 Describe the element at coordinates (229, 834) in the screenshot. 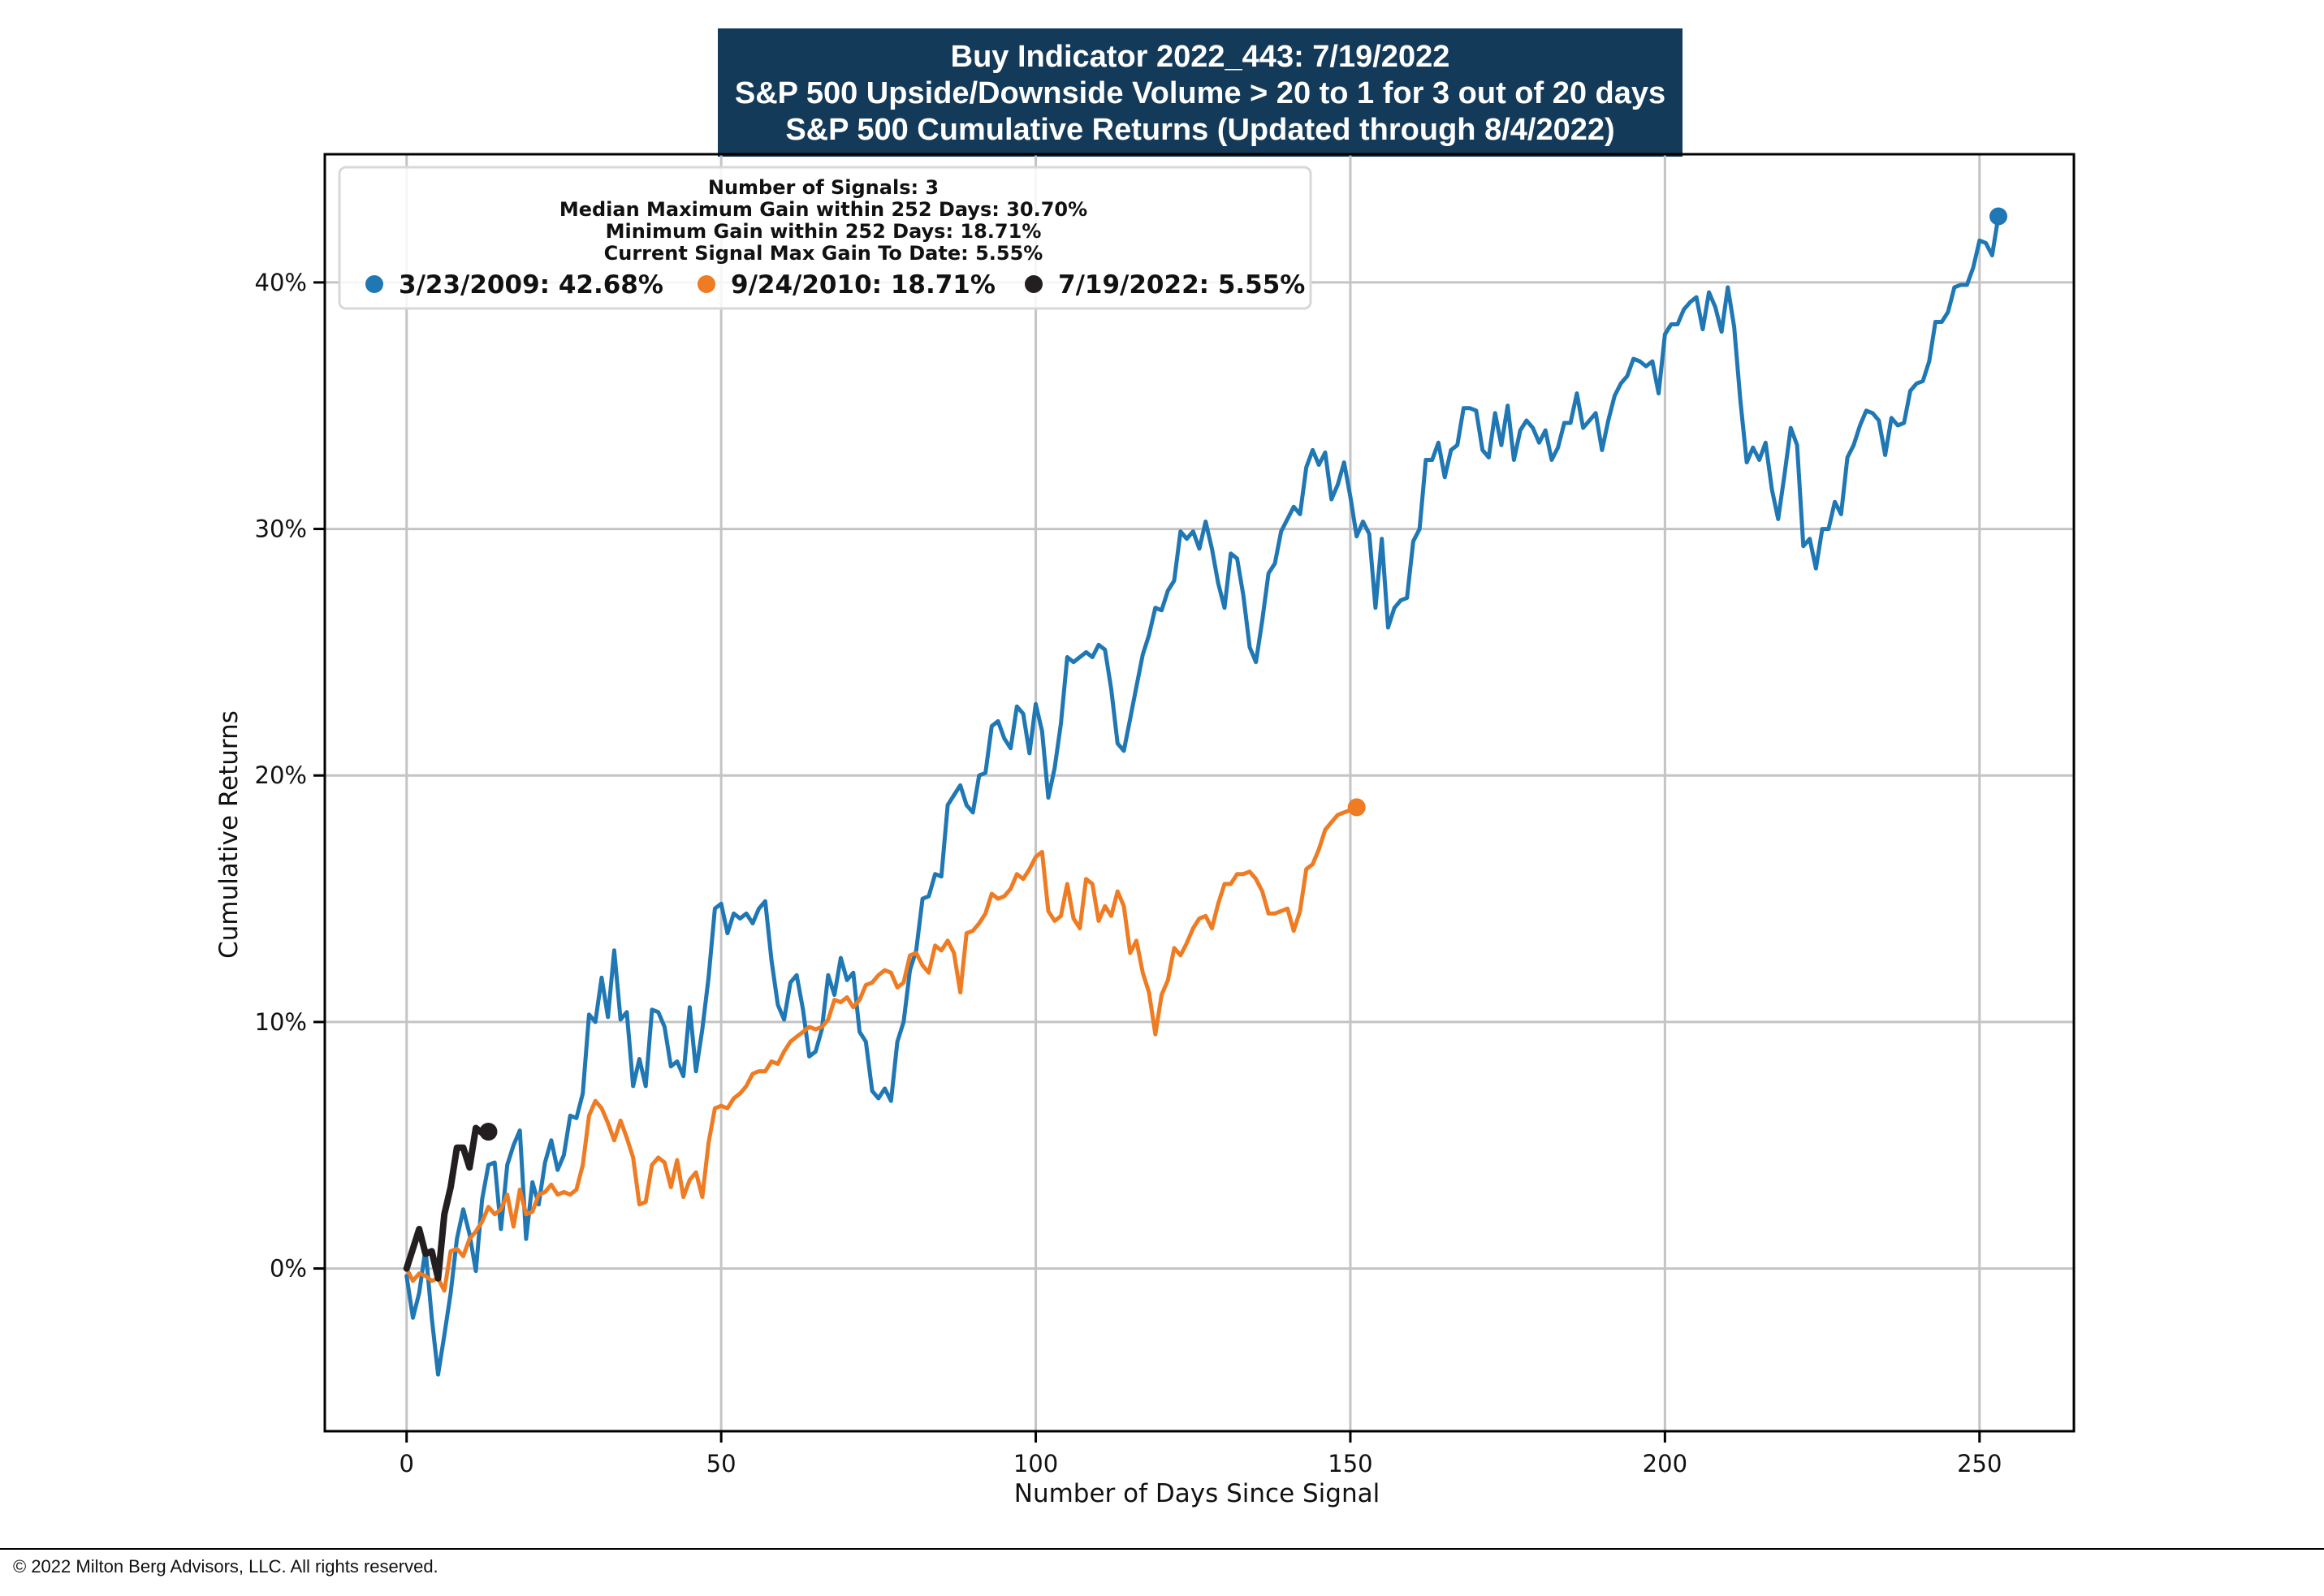

I see `y-axis-label: Cumulative Returns` at that location.